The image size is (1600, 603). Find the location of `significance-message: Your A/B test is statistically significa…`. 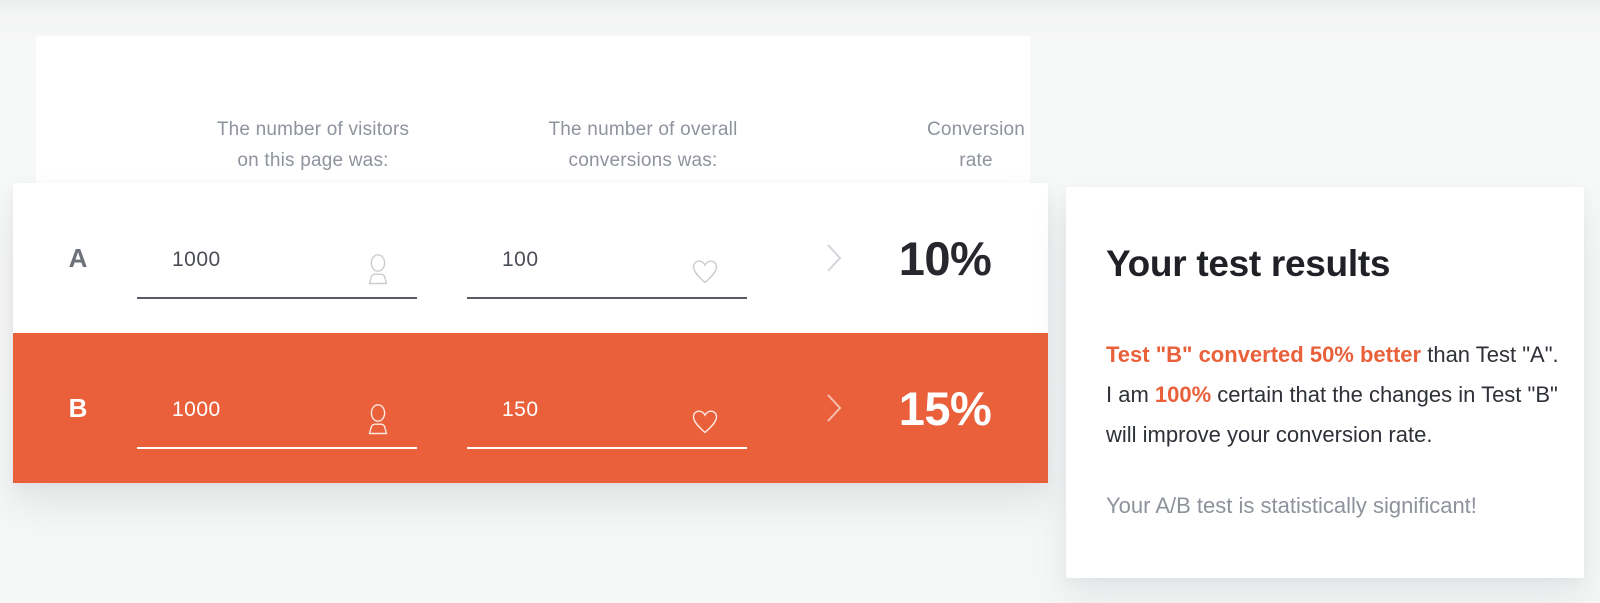

significance-message: Your A/B test is statistically significa… is located at coordinates (1291, 505).